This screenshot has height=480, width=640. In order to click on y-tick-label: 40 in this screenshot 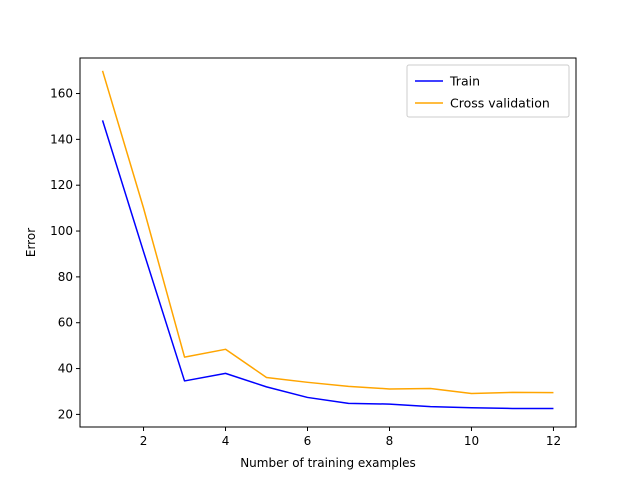, I will do `click(65, 369)`.